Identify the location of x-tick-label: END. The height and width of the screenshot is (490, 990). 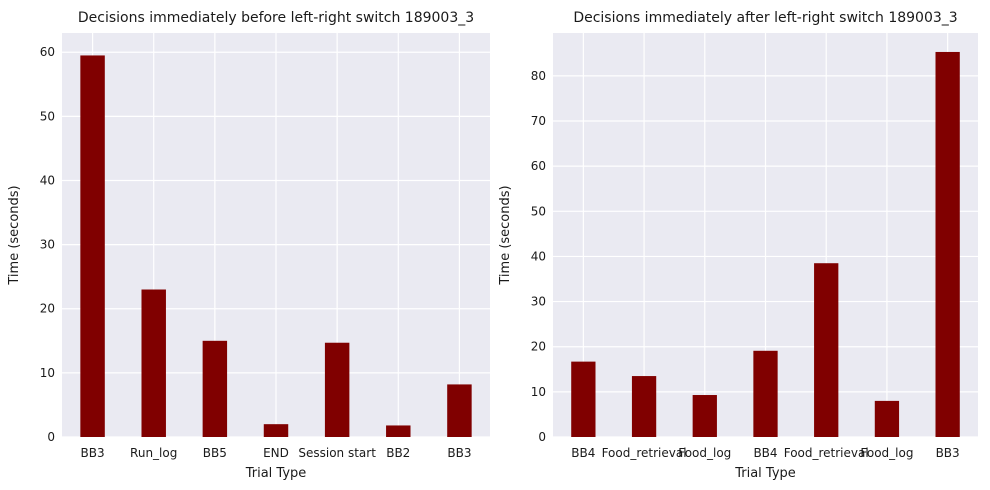
(276, 453).